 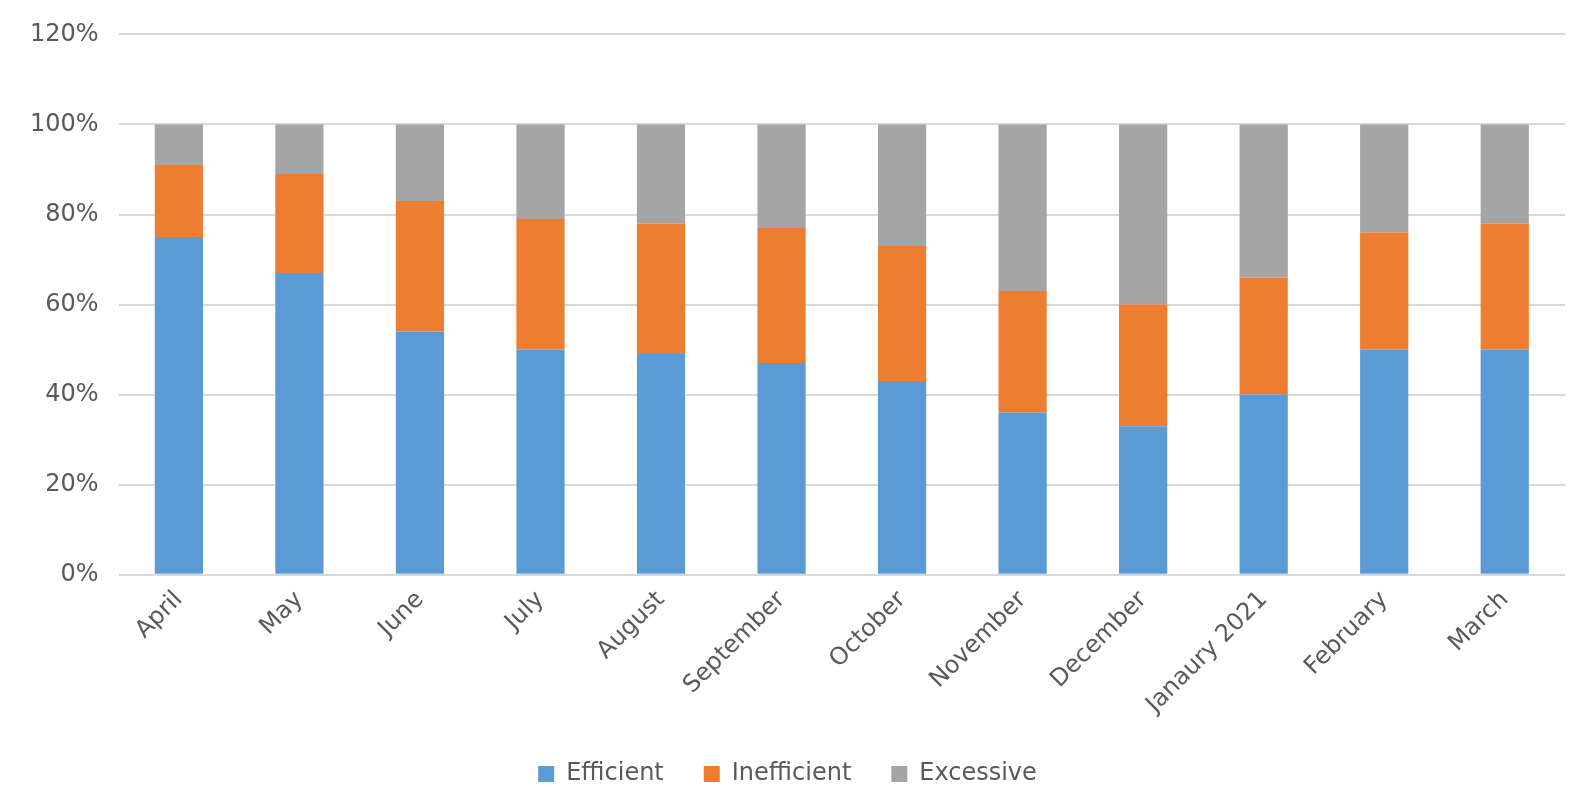 What do you see at coordinates (64, 122) in the screenshot?
I see `y-tick-label: 100%` at bounding box center [64, 122].